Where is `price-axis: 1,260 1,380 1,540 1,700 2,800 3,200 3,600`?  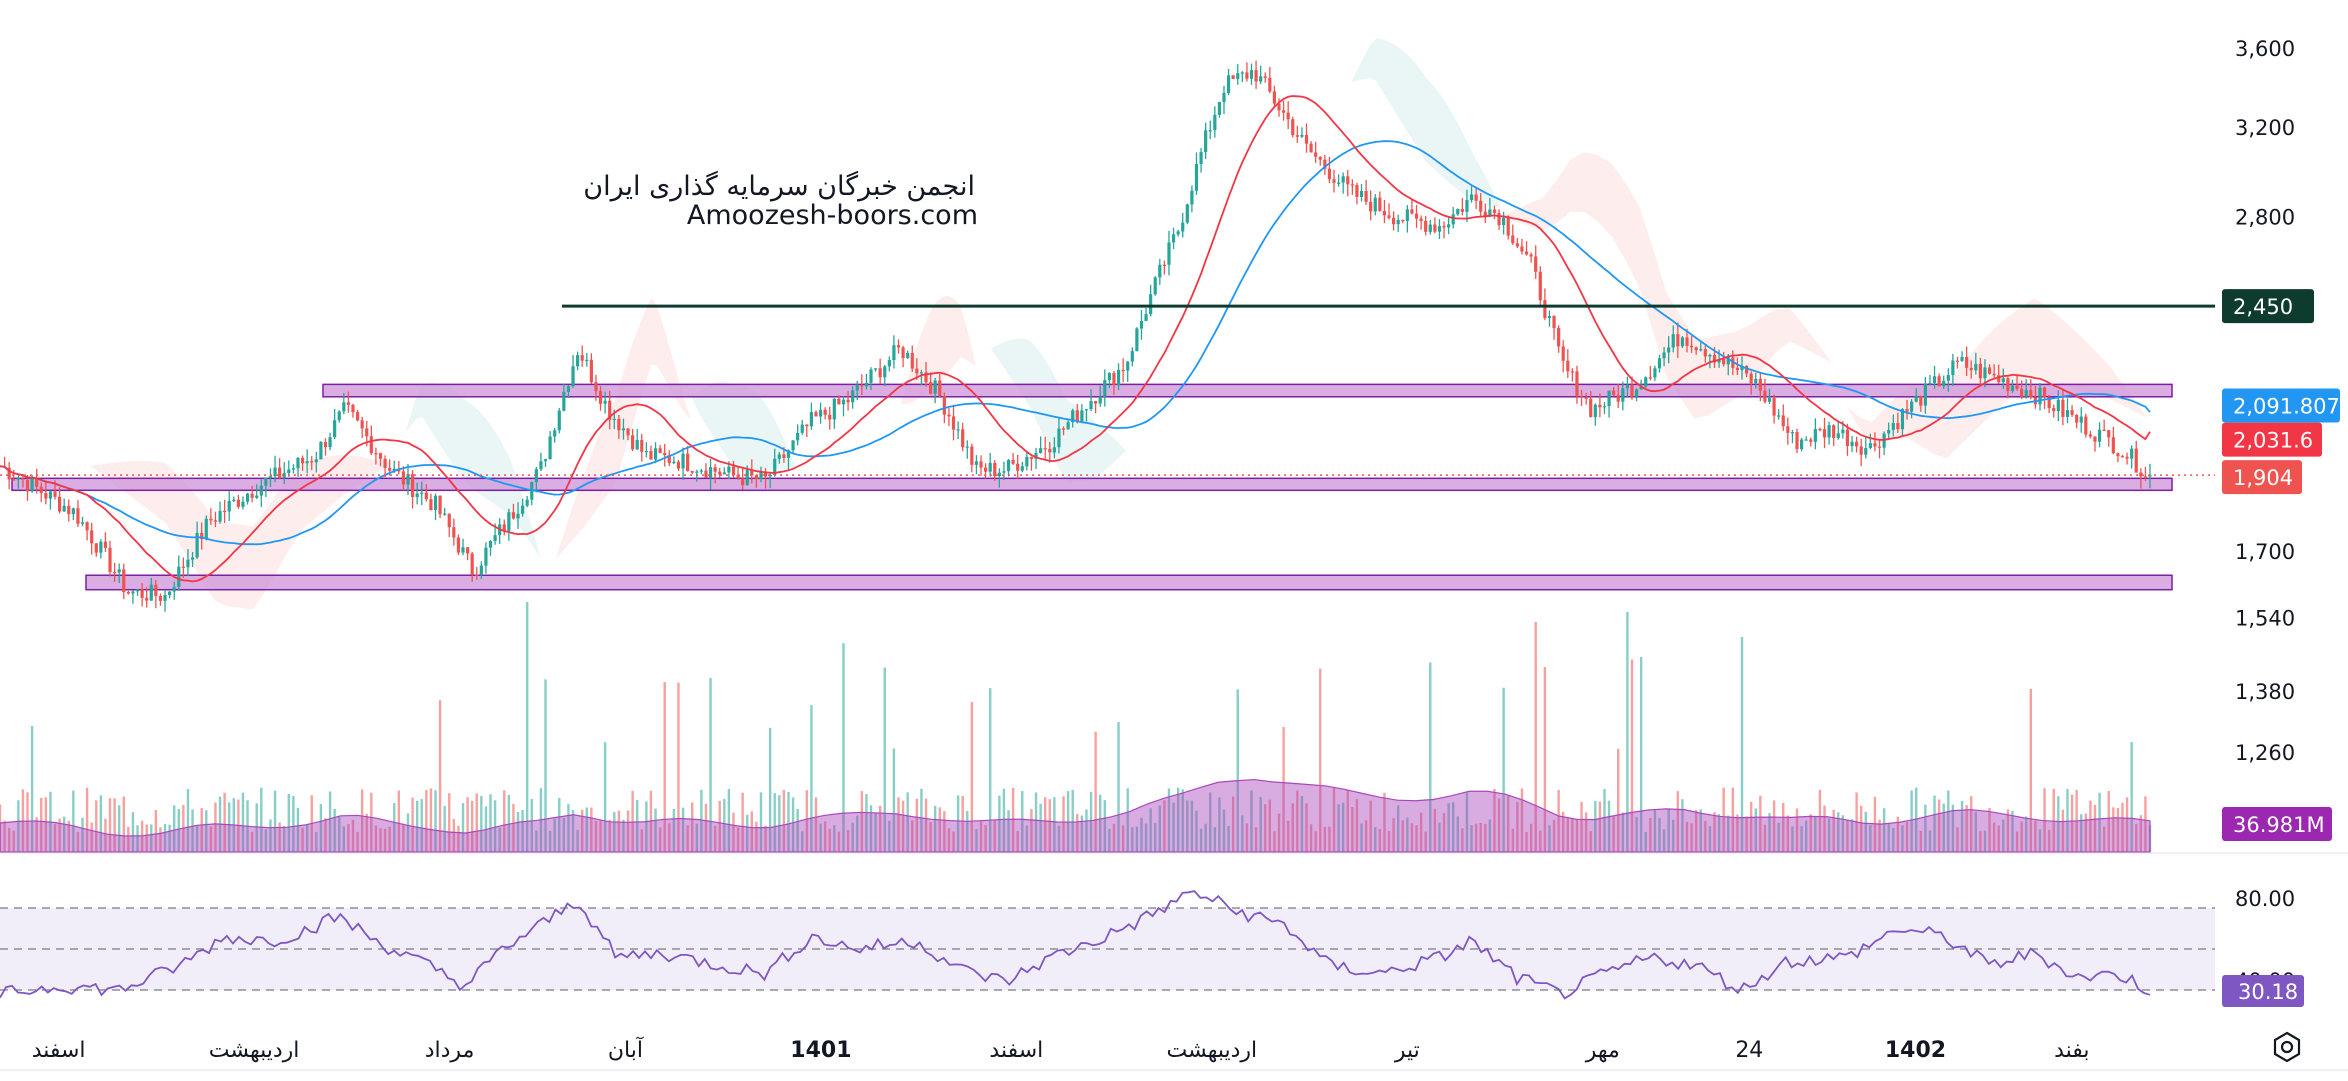
price-axis: 1,260 1,380 1,540 1,700 2,800 3,200 3,600 is located at coordinates (2265, 401).